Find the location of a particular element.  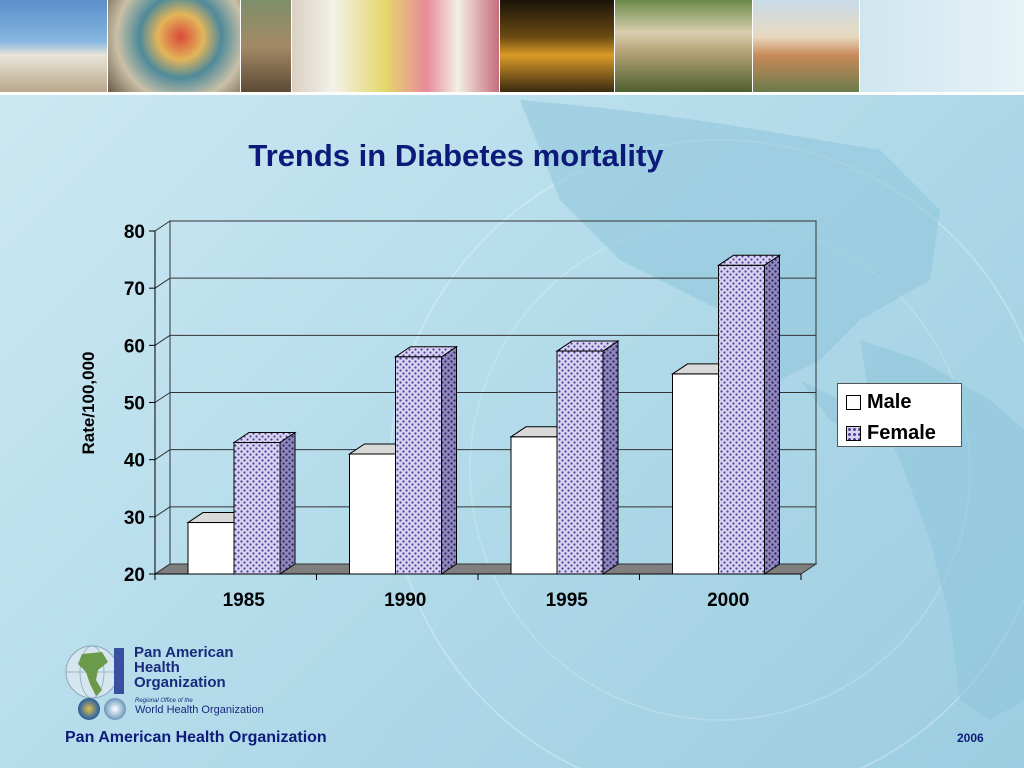

logo-line-2: Health is located at coordinates (157, 667).